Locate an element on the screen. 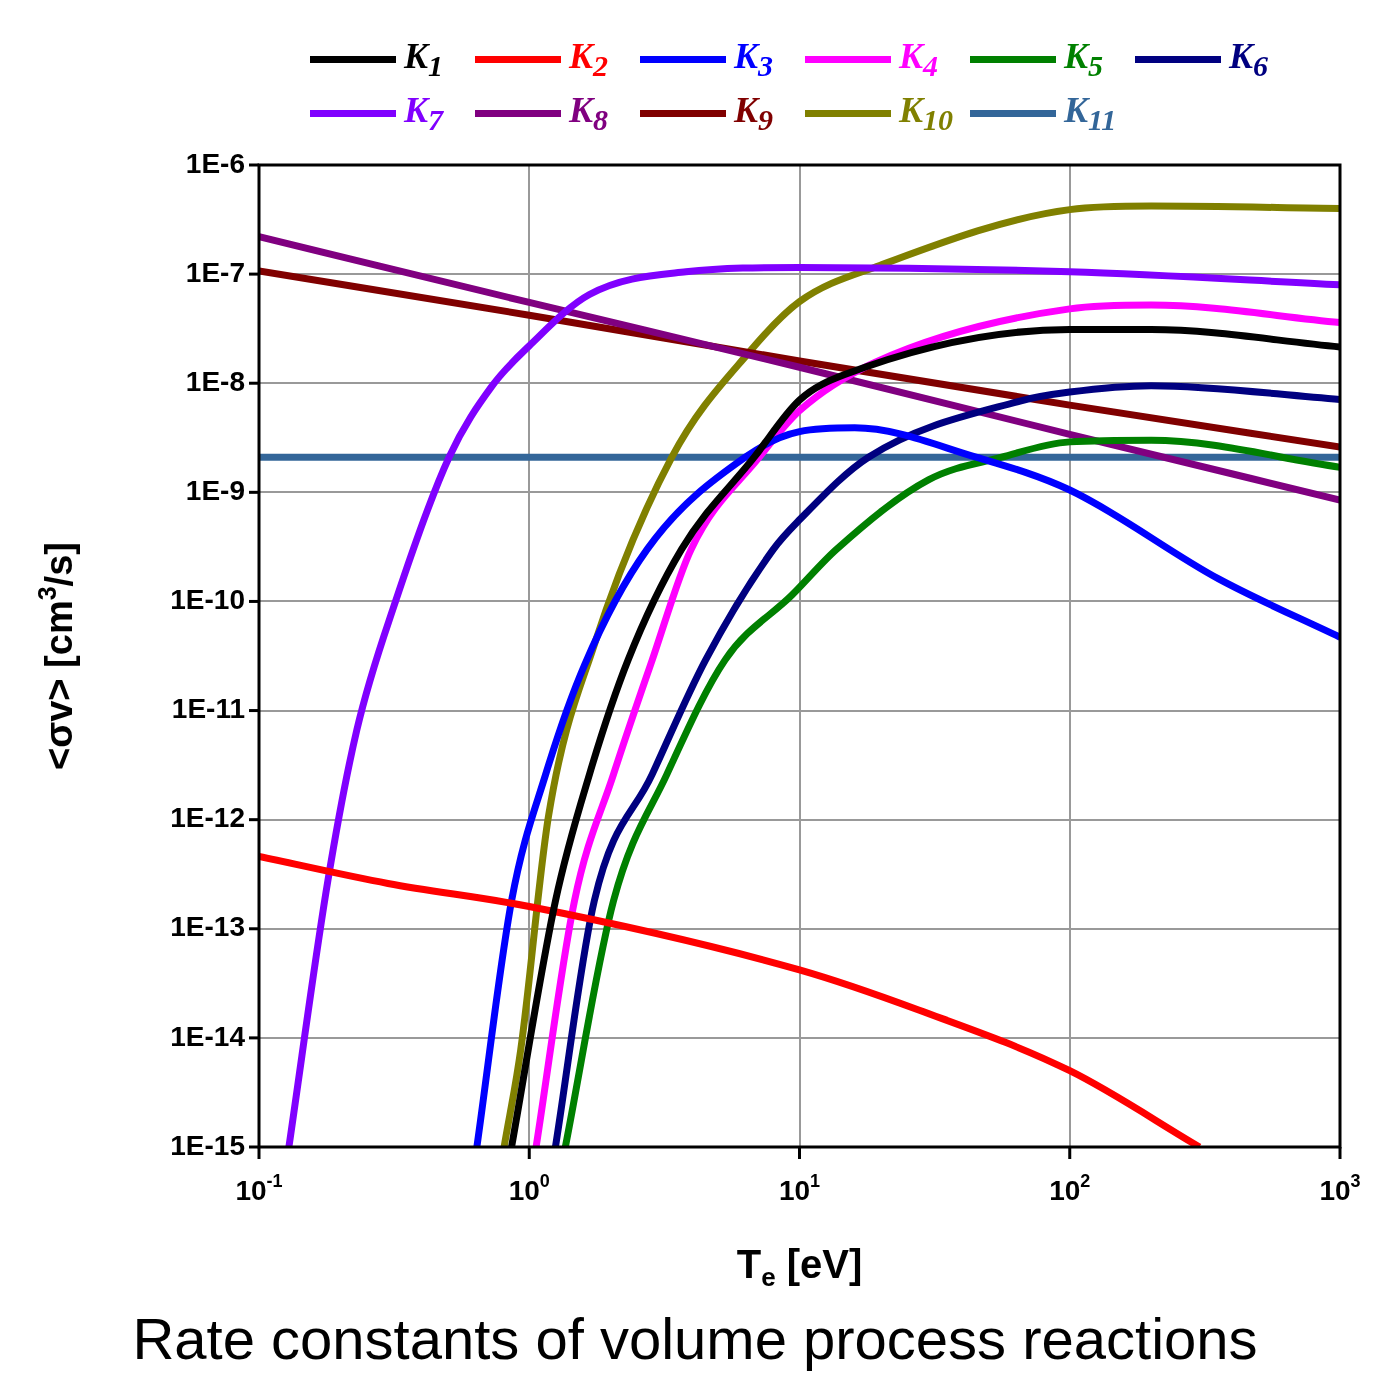  y-tick-label: 1E-6 is located at coordinates (215, 163).